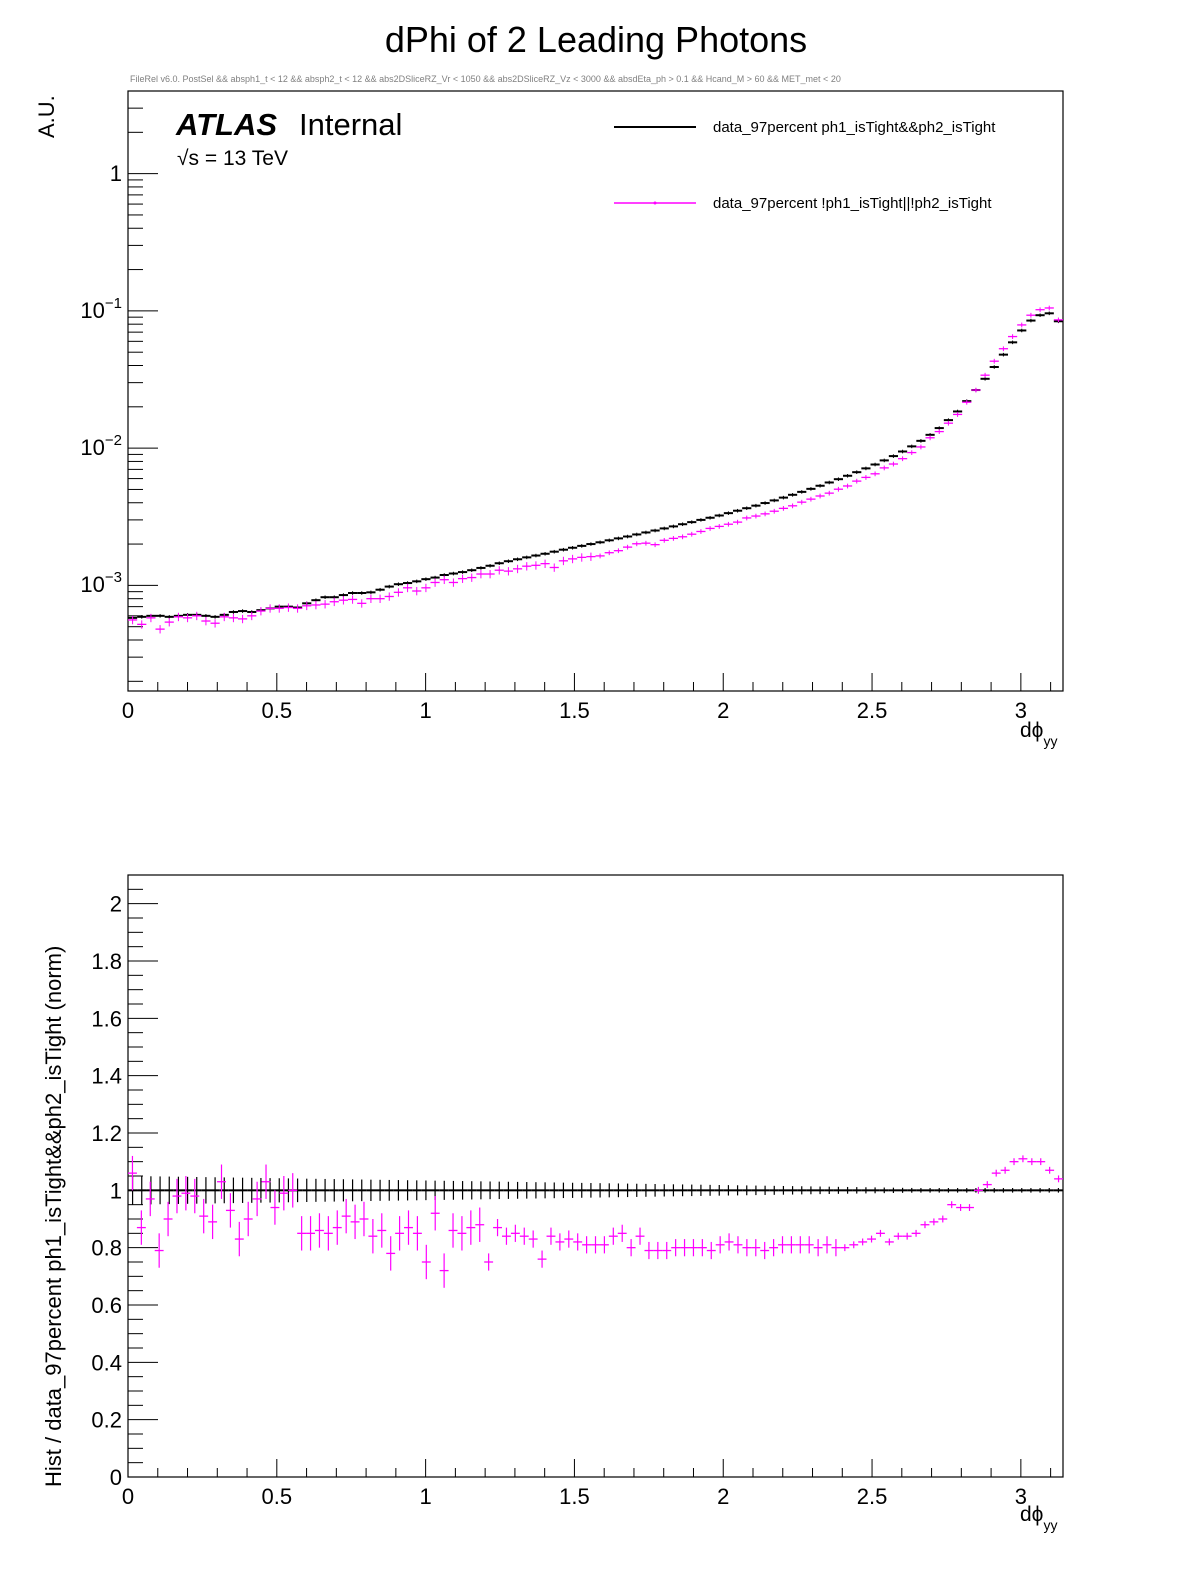 The height and width of the screenshot is (1572, 1196). Describe the element at coordinates (872, 1496) in the screenshot. I see `x-tick-label: 2.5` at that location.